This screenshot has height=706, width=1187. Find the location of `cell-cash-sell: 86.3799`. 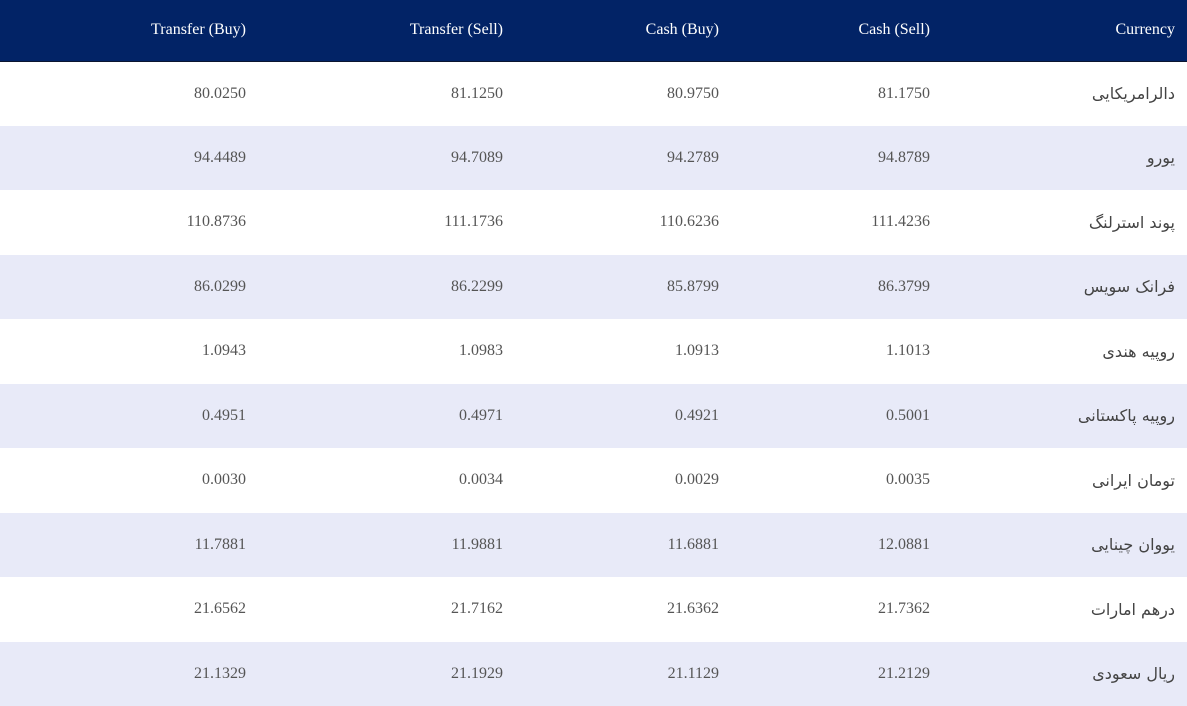

cell-cash-sell: 86.3799 is located at coordinates (904, 286).